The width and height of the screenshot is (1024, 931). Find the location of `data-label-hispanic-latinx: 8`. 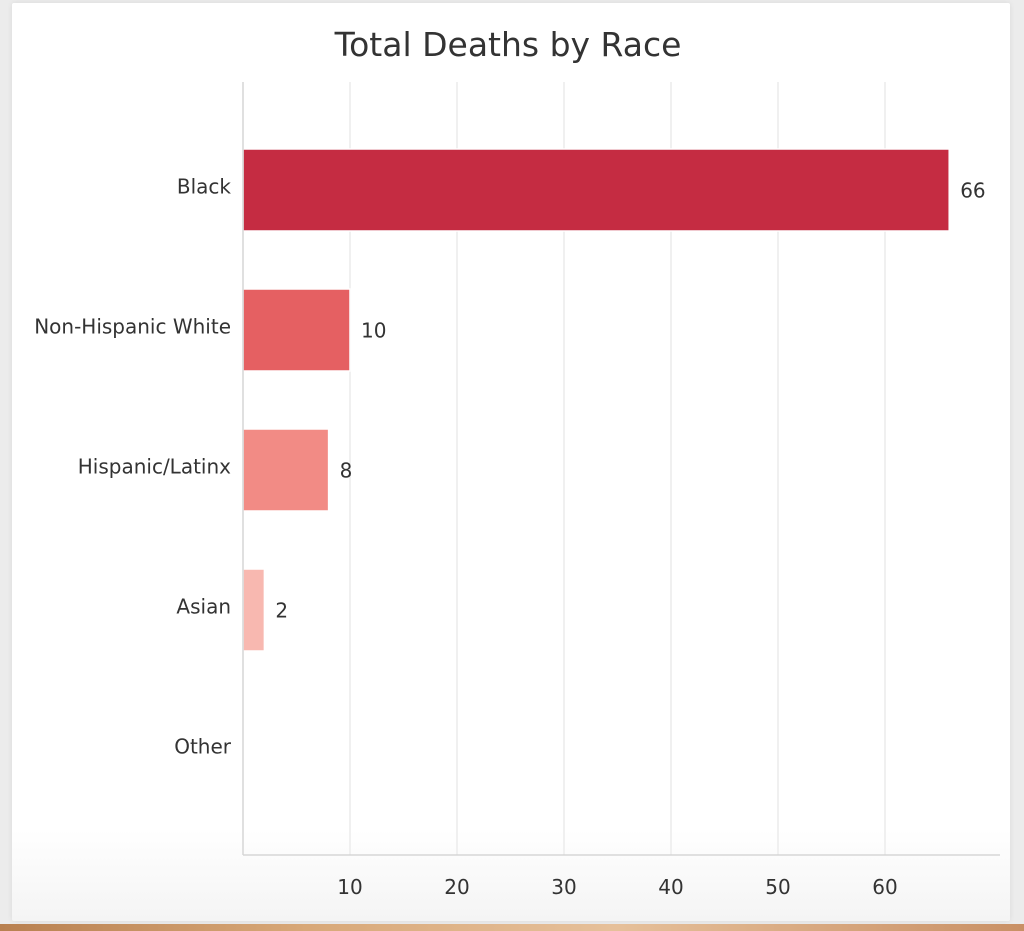

data-label-hispanic-latinx: 8 is located at coordinates (346, 471).